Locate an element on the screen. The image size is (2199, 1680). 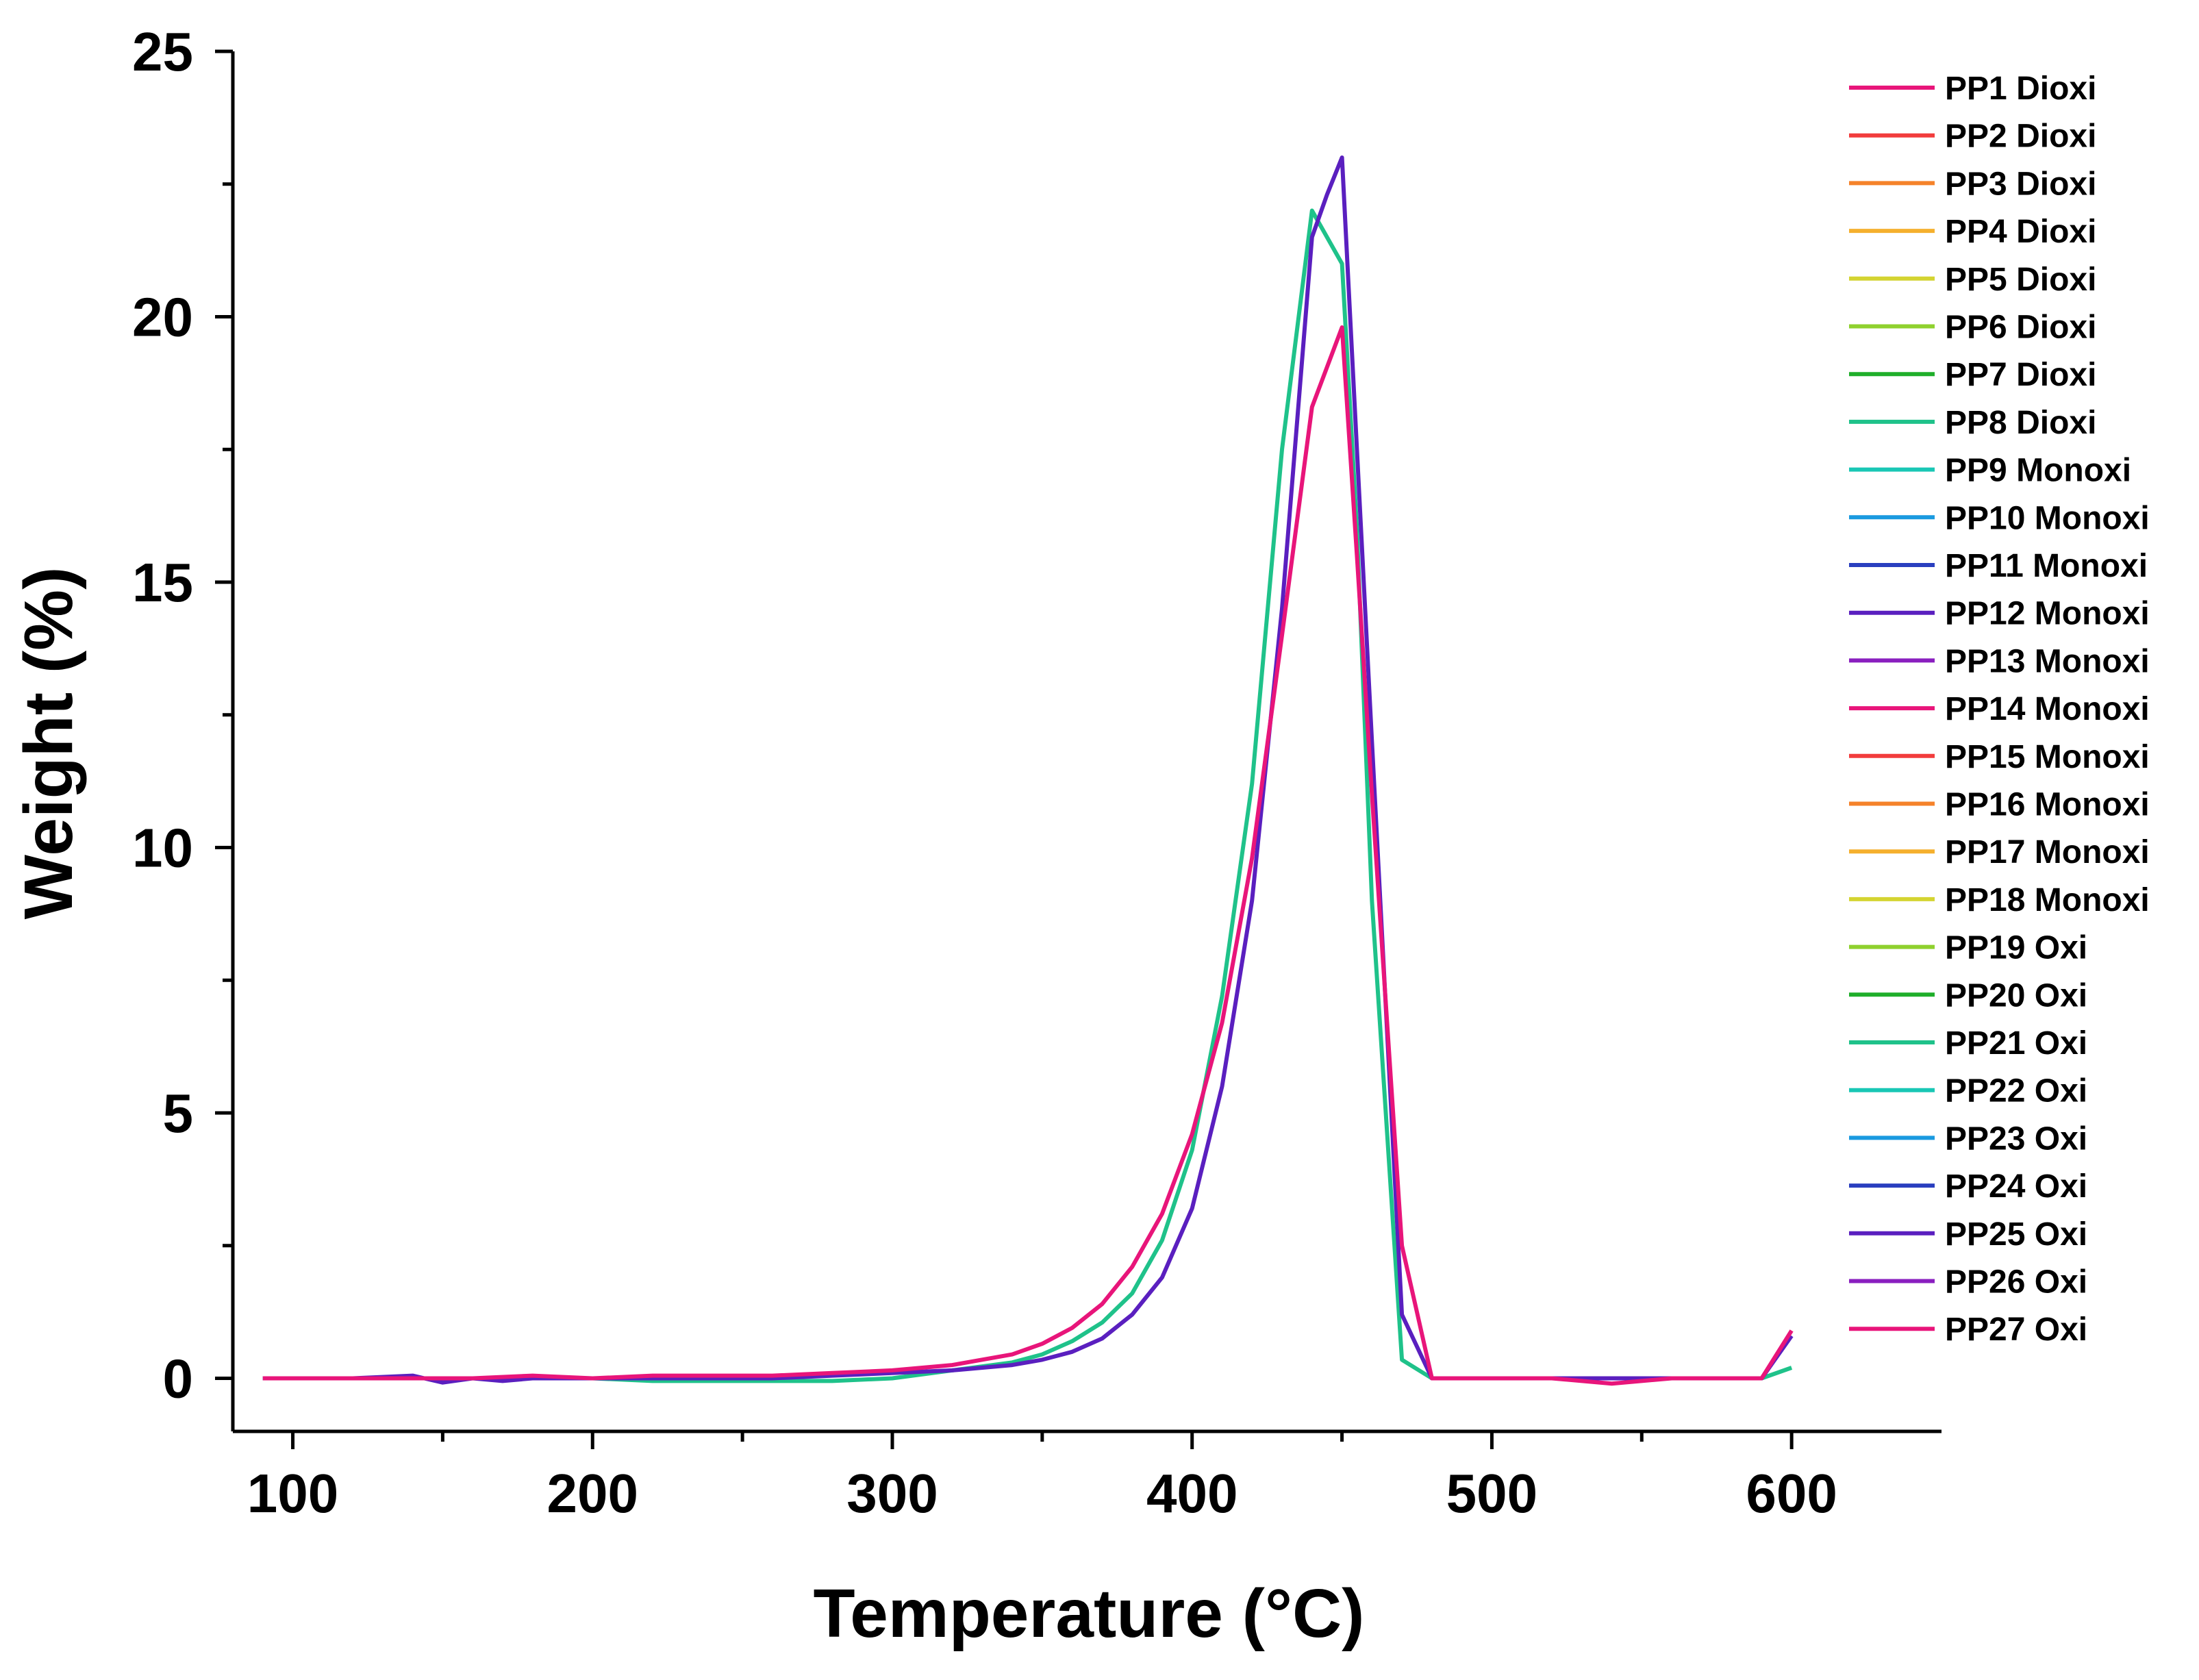
x-tick-label: 200 is located at coordinates (592, 1493).